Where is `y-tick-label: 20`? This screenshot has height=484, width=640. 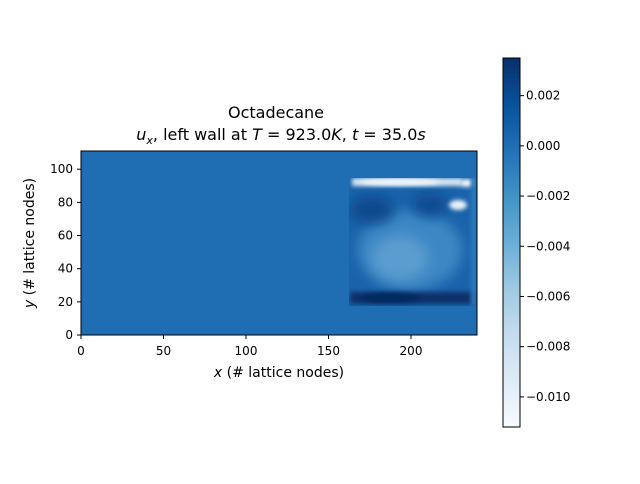
y-tick-label: 20 is located at coordinates (65, 302).